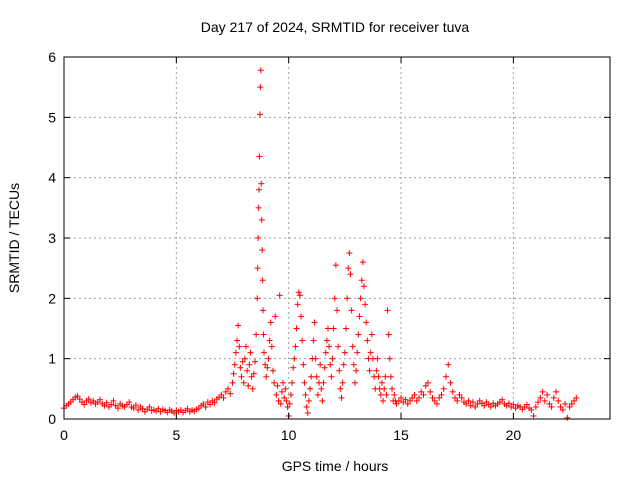 The height and width of the screenshot is (480, 640). I want to click on y-axis-label: SRMTID / TECUs, so click(14, 238).